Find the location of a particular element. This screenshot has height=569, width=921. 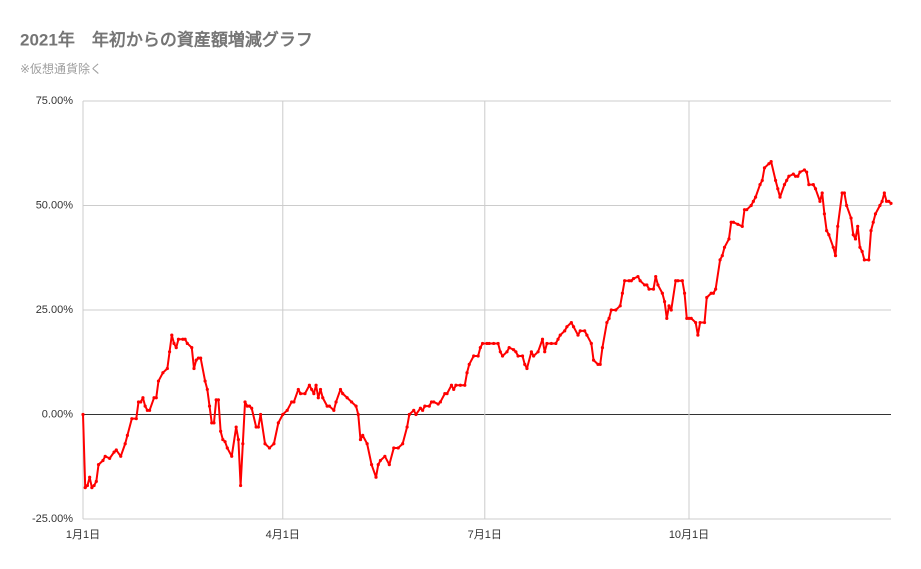

y-tick-label: 0.00% is located at coordinates (57, 414).